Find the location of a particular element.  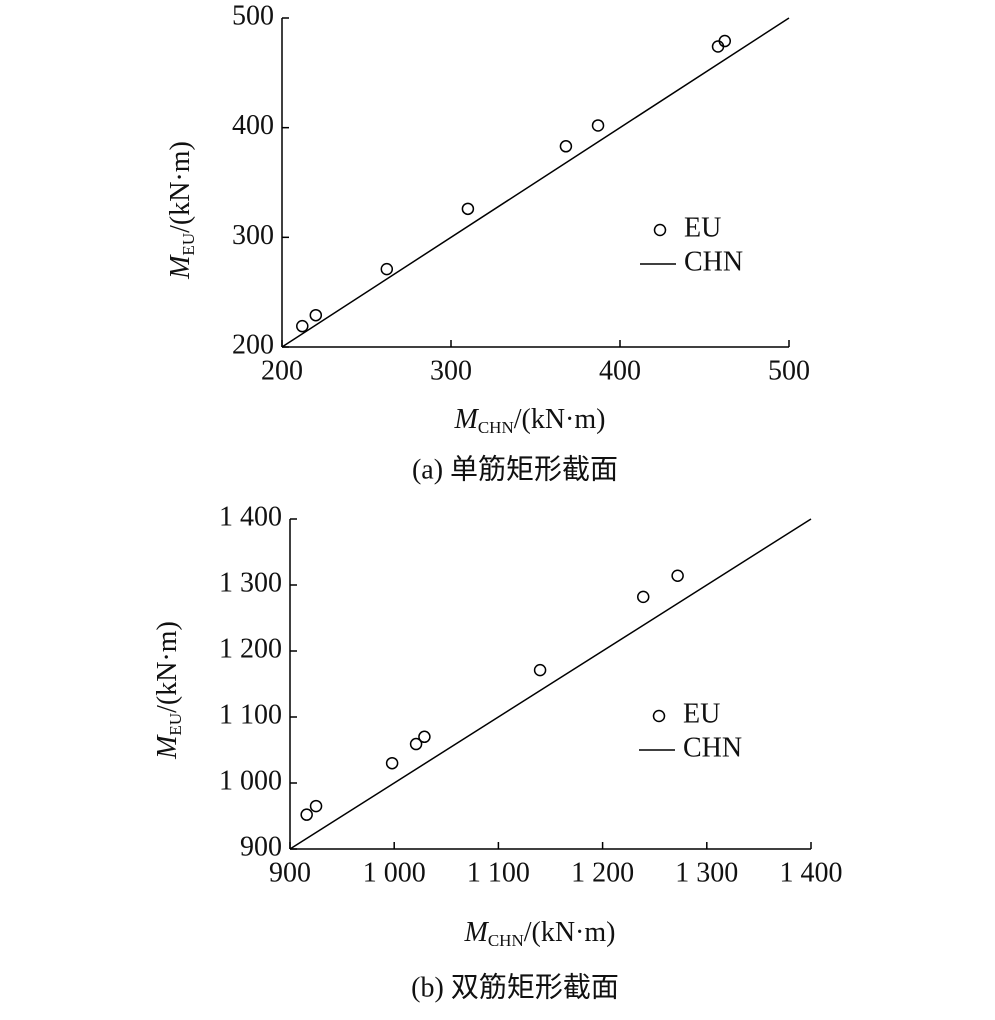

y-tick-label: 1 000 is located at coordinates (250, 780).